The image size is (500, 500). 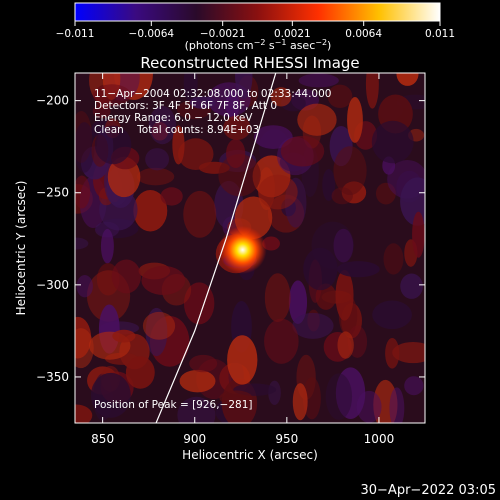 I want to click on unit-part: asec, so click(x=300, y=45).